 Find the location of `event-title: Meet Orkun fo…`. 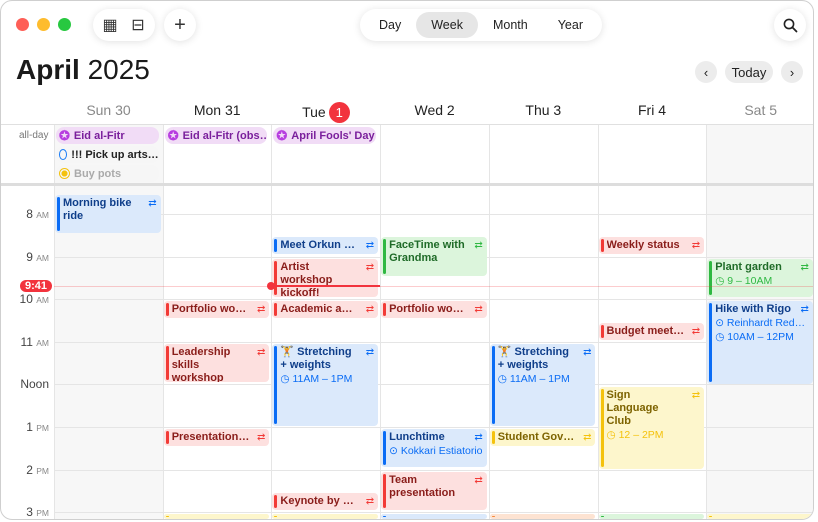

event-title: Meet Orkun fo… is located at coordinates (323, 245).